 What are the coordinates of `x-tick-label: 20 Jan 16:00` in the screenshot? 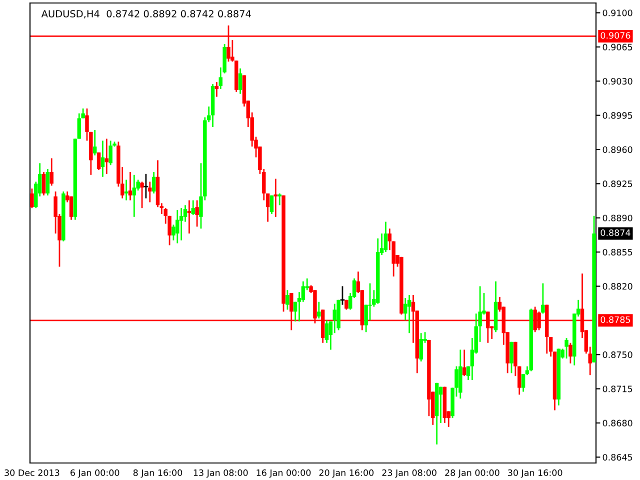 It's located at (346, 473).